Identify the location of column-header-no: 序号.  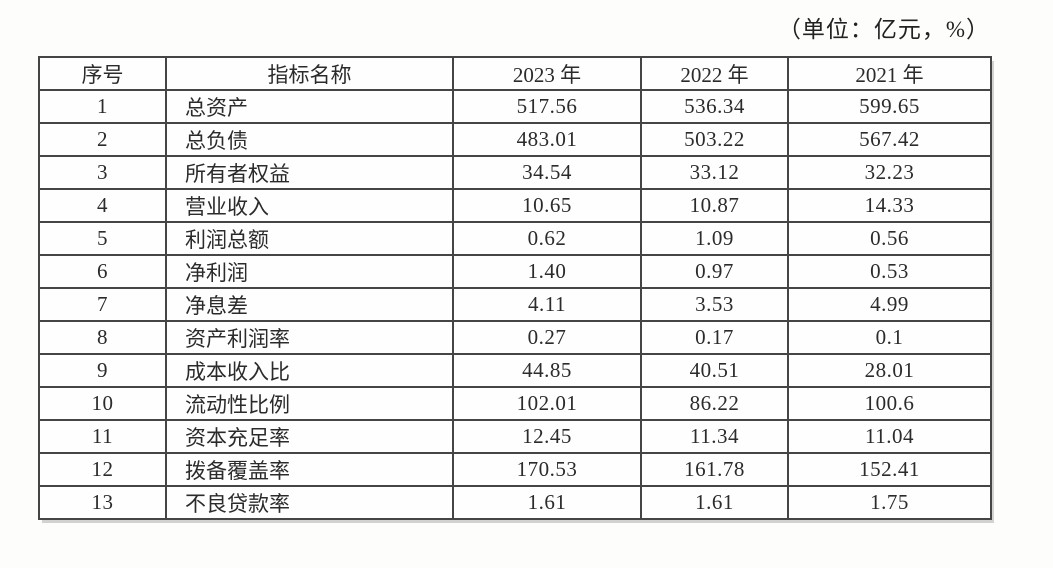
(102, 73).